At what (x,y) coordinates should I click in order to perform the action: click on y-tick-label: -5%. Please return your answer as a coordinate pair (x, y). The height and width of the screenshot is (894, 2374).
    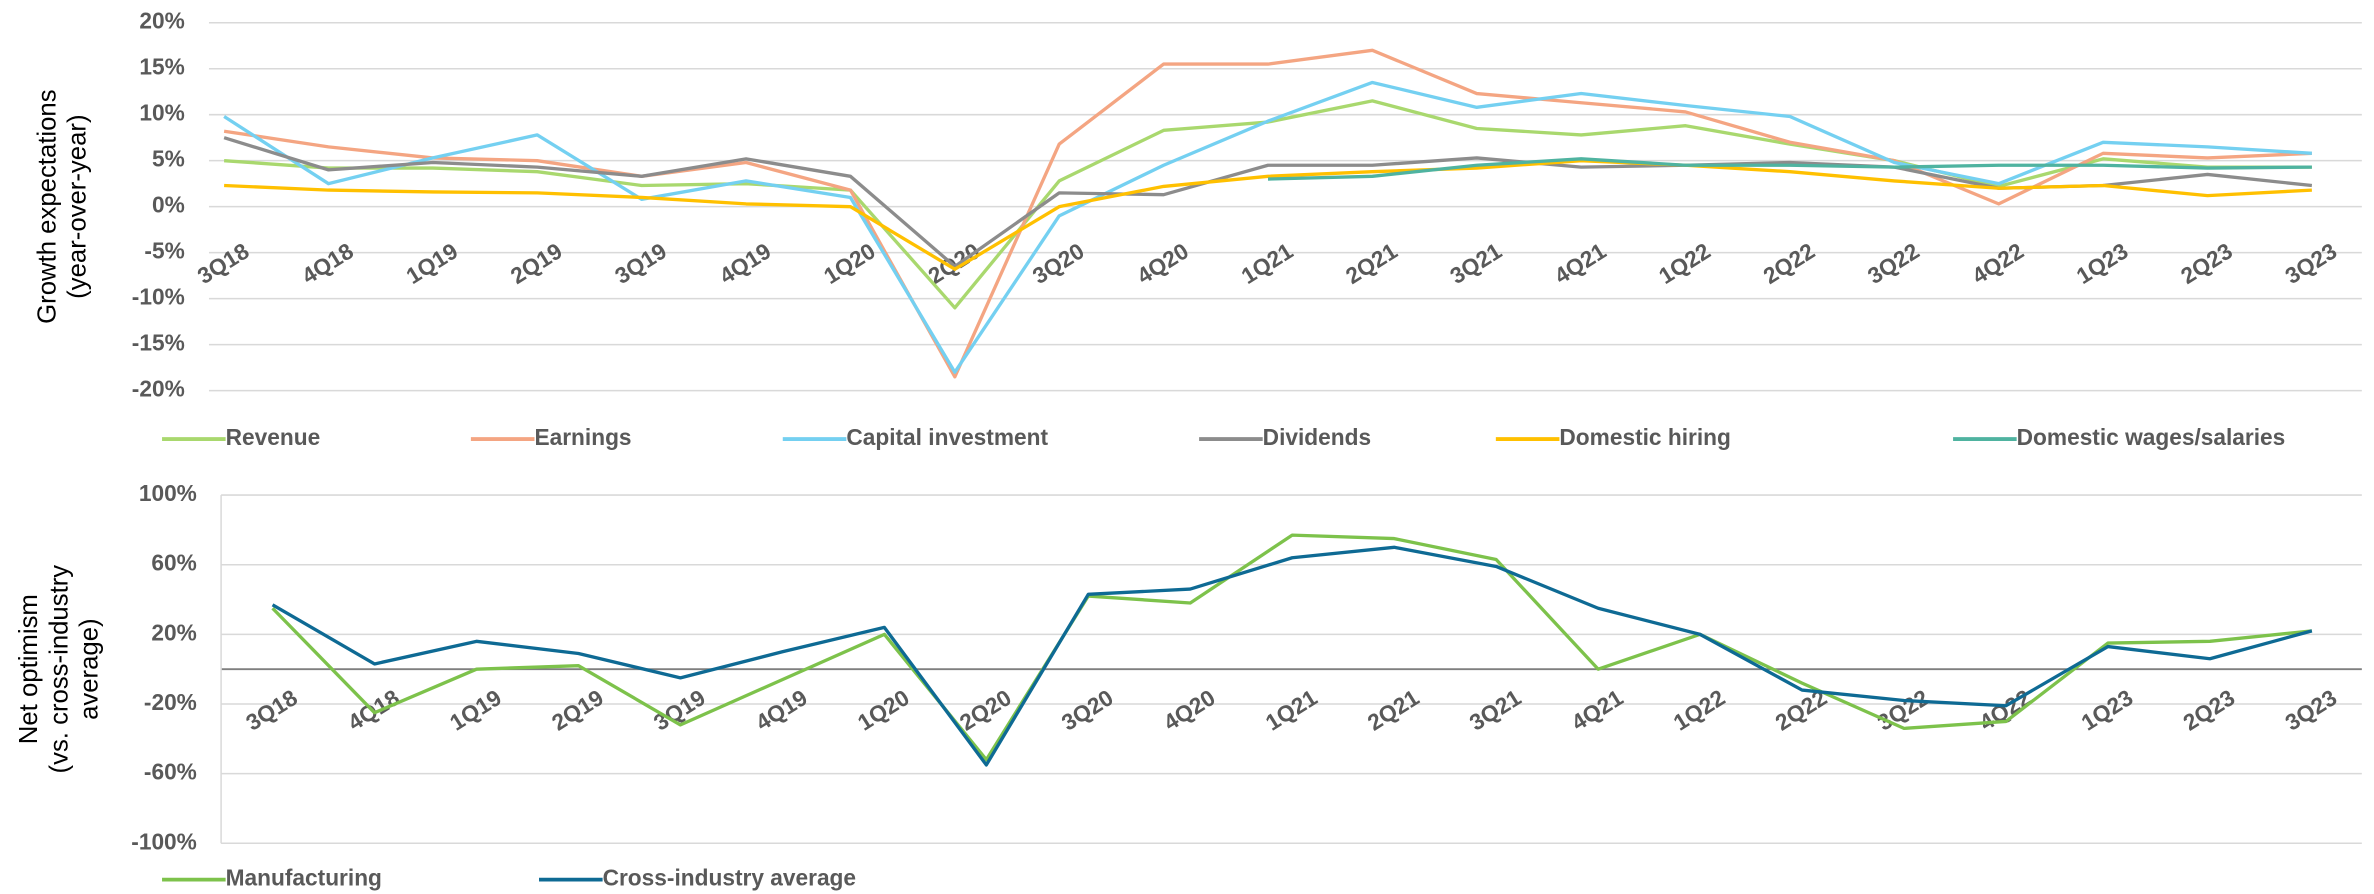
    Looking at the image, I should click on (164, 251).